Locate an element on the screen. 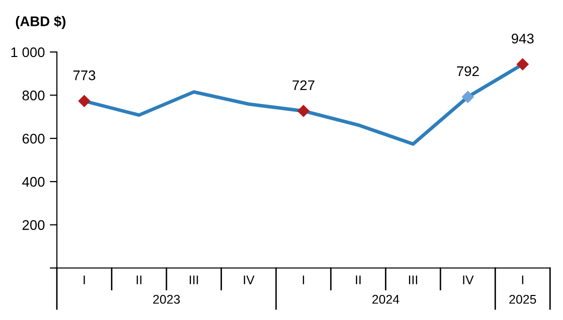  text: 2023 is located at coordinates (166, 299).